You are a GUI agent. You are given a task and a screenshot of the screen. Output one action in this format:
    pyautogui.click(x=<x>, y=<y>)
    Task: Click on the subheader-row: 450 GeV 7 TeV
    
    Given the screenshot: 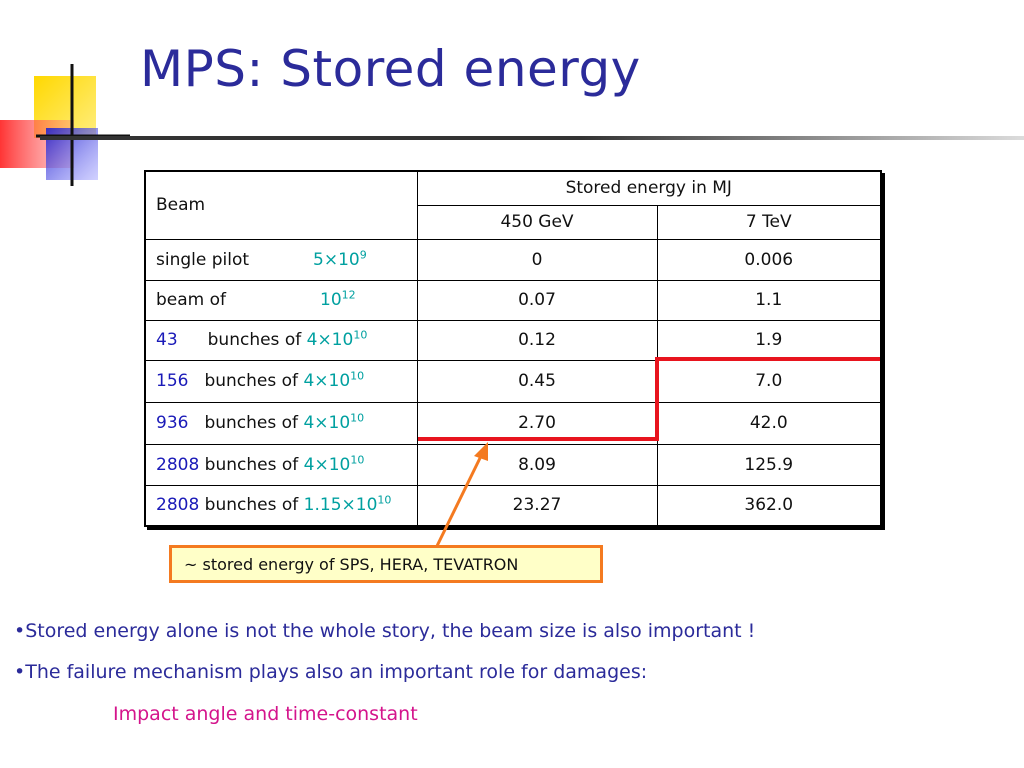 What is the action you would take?
    pyautogui.click(x=513, y=222)
    